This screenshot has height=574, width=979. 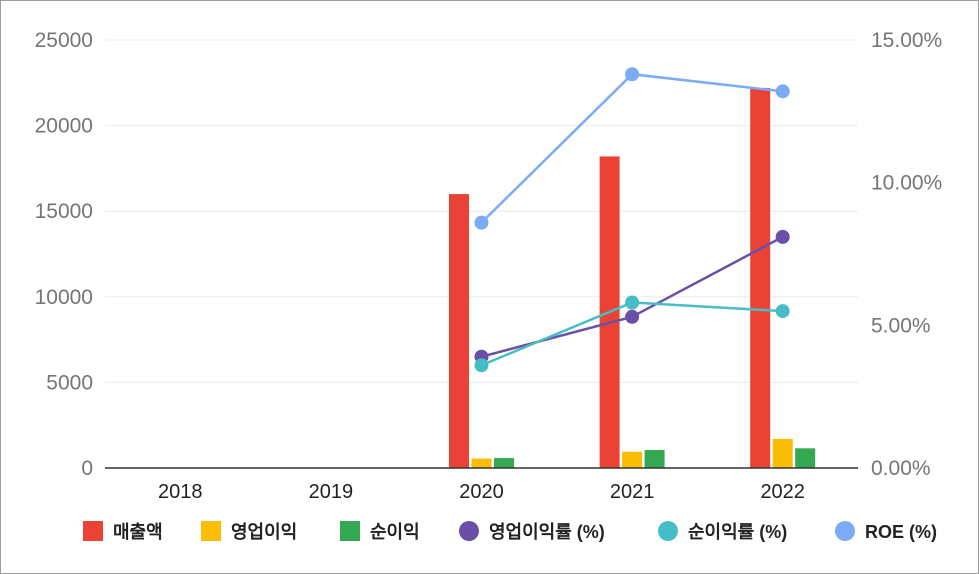 What do you see at coordinates (69, 382) in the screenshot?
I see `y-left-tick-label: 5000` at bounding box center [69, 382].